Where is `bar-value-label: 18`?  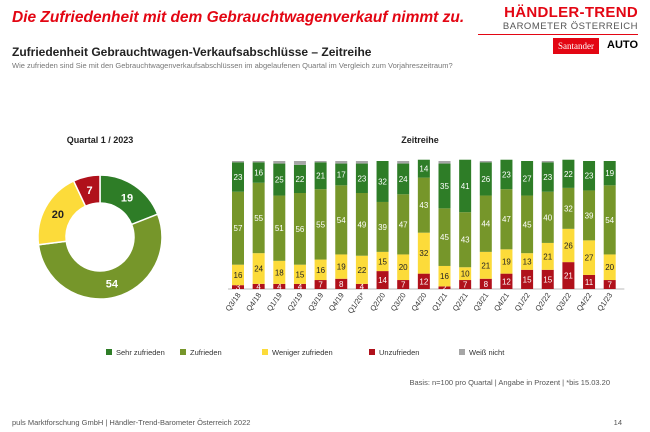
bar-value-label: 18 is located at coordinates (279, 272).